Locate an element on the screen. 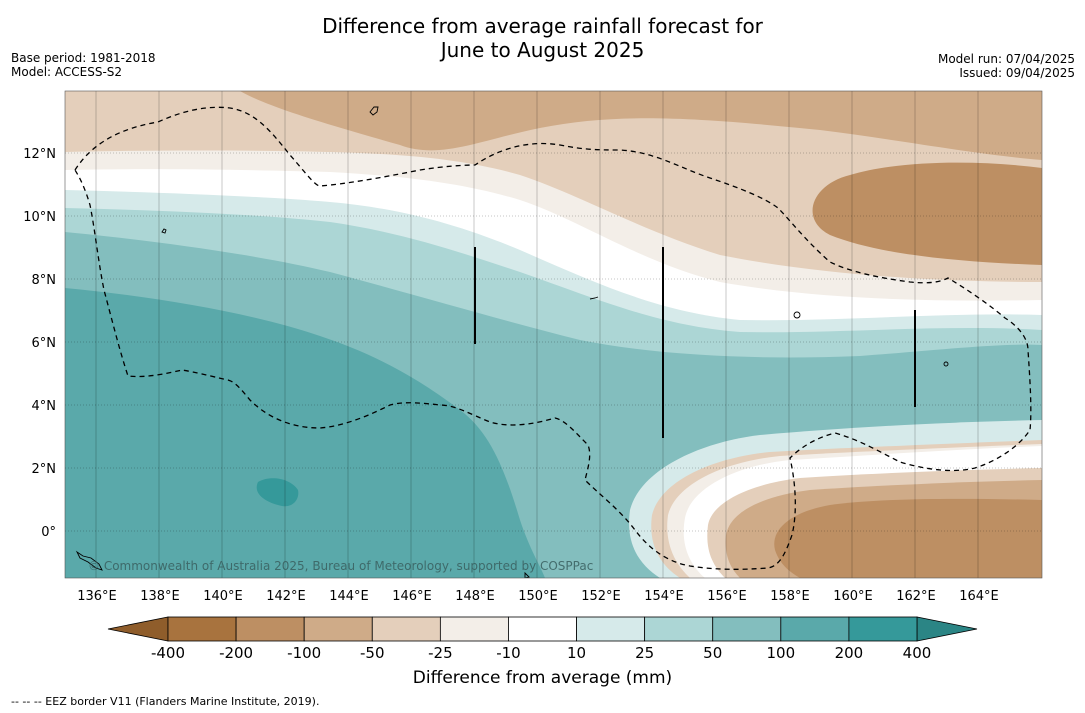  latitude-labels: 12°N 10°N 8°N 6°N 4°N 2°N 0° is located at coordinates (39, 343).